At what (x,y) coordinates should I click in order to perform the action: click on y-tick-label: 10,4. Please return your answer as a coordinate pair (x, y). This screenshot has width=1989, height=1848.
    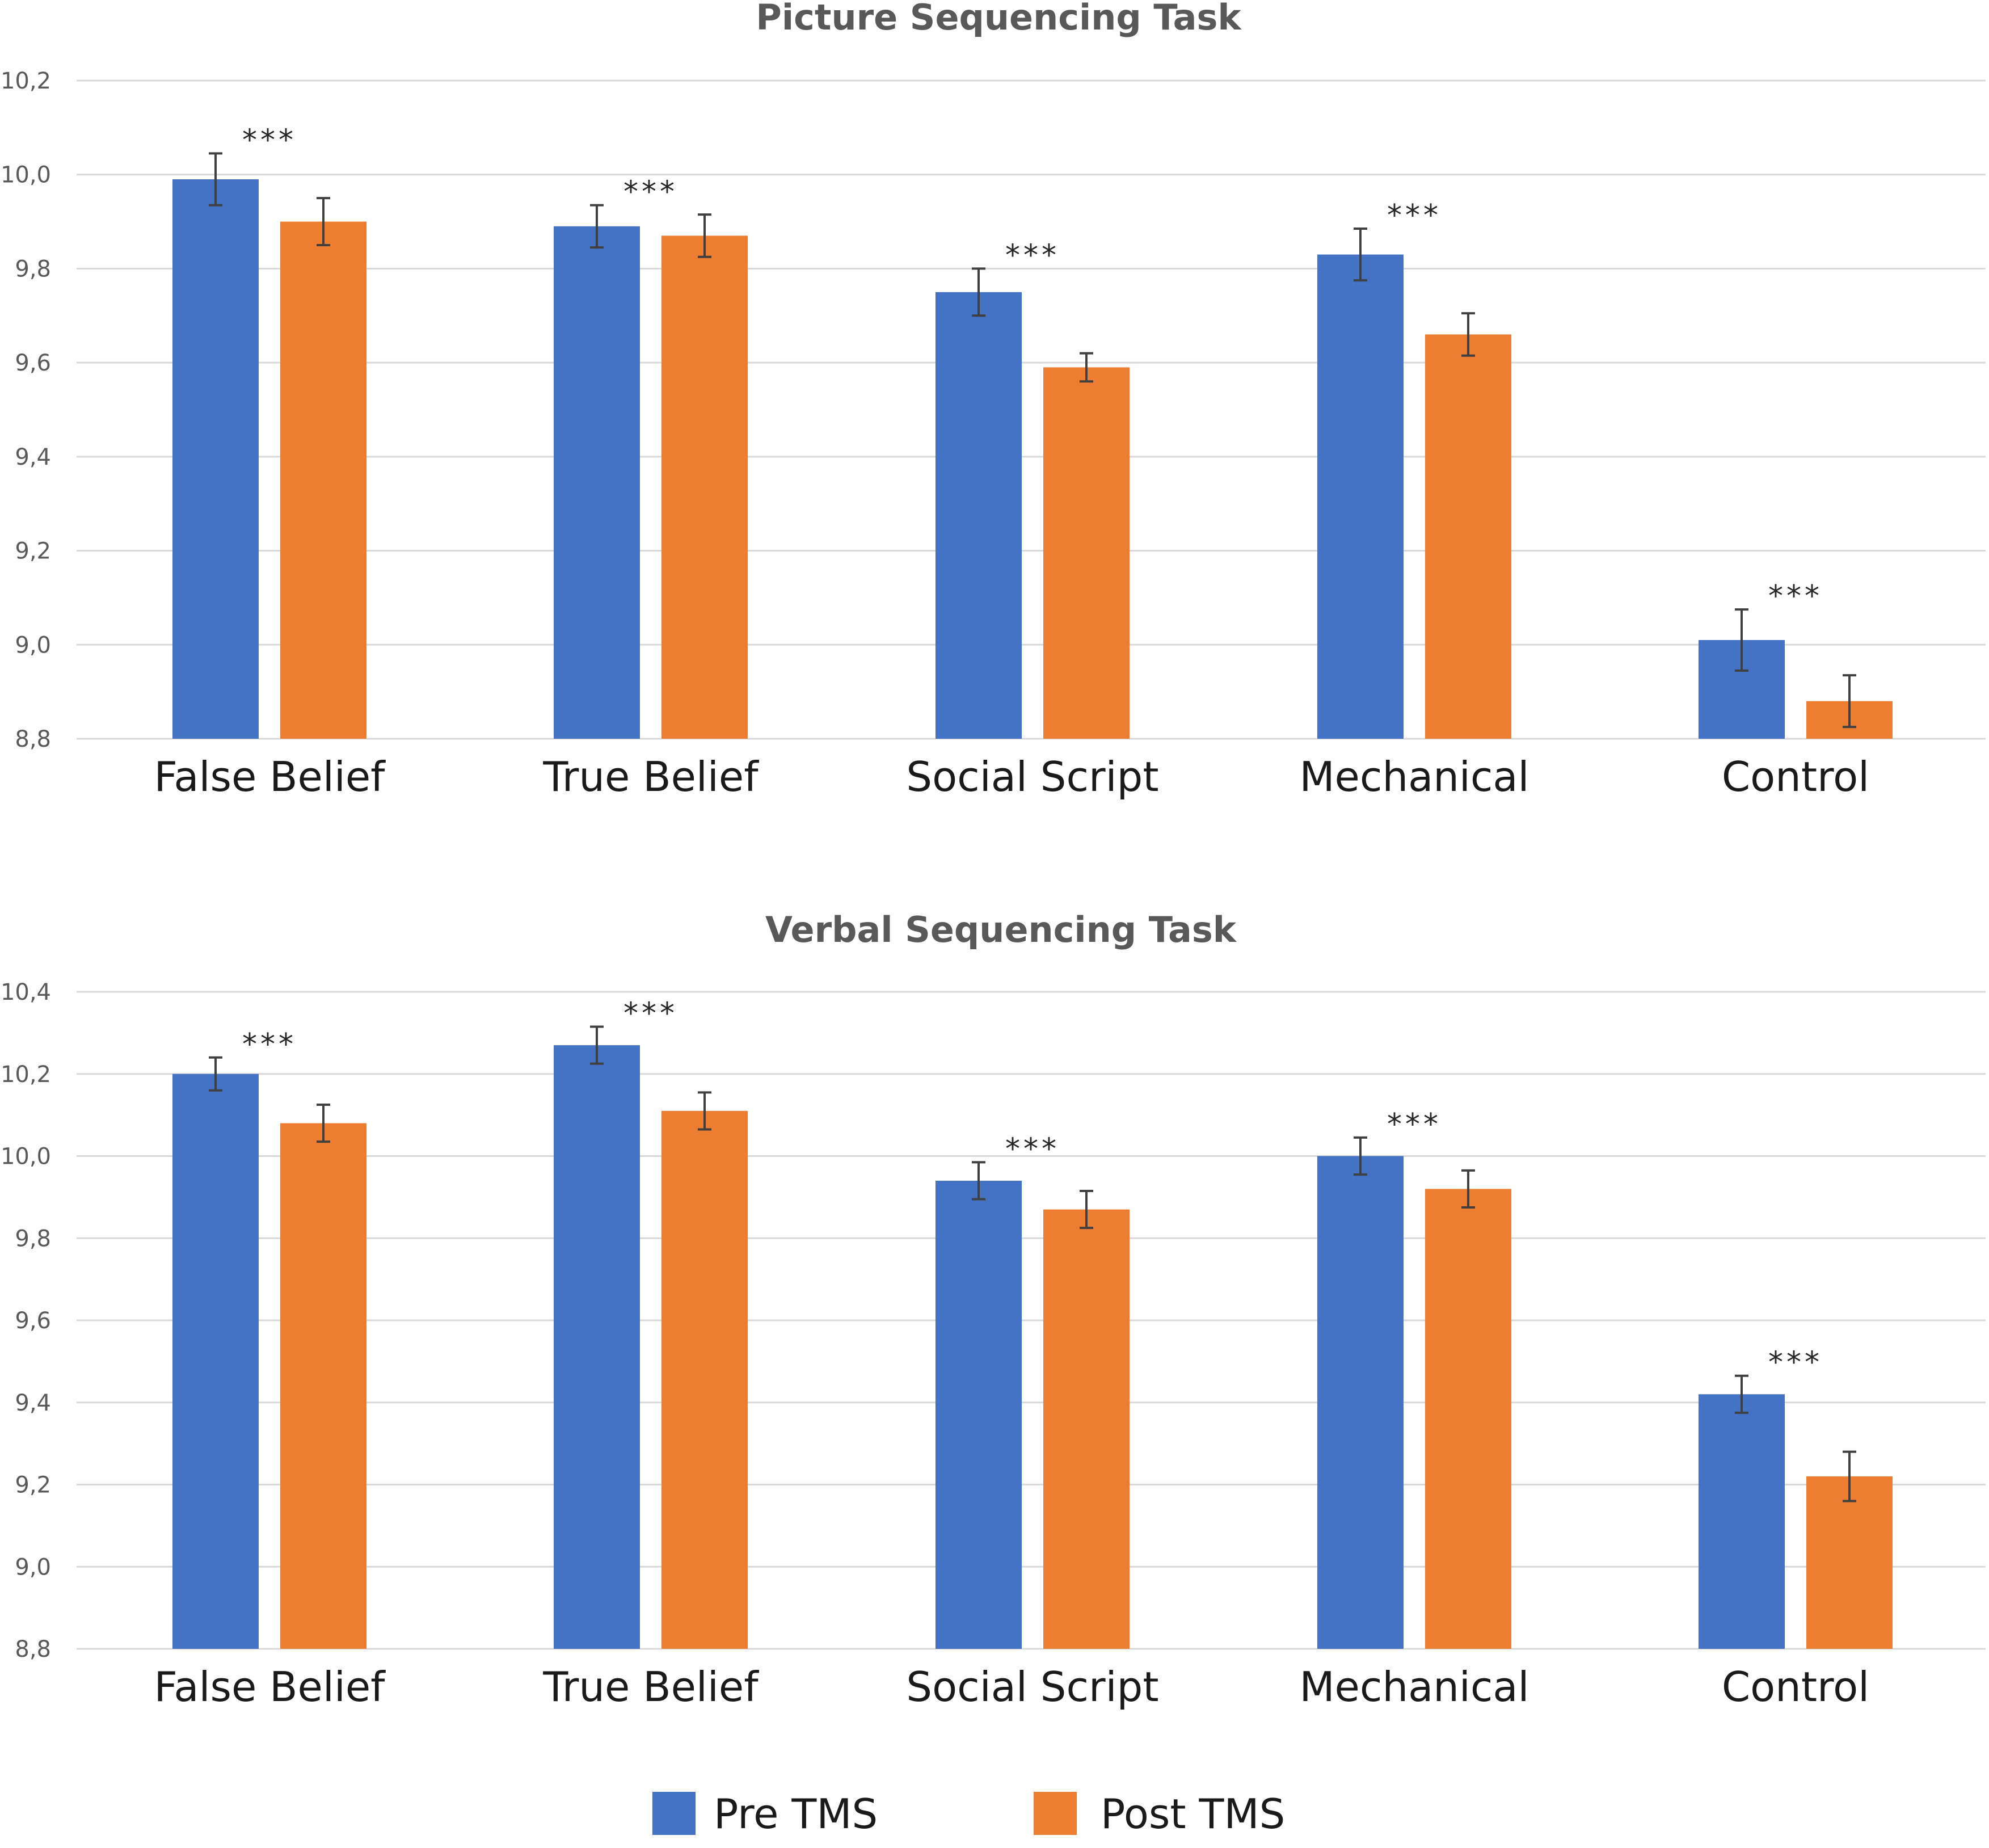
    Looking at the image, I should click on (26, 992).